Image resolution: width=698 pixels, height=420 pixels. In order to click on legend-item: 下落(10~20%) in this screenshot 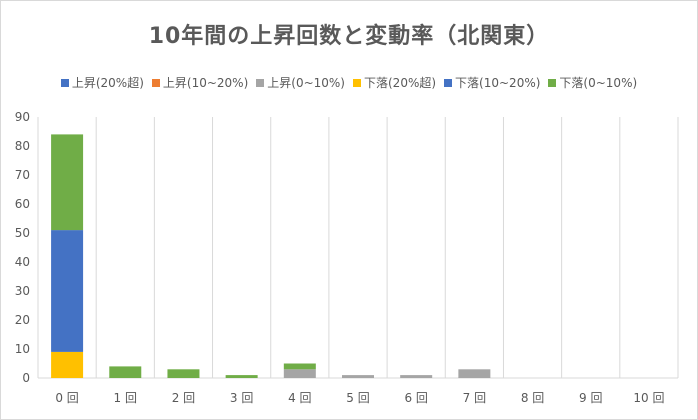, I will do `click(492, 82)`.